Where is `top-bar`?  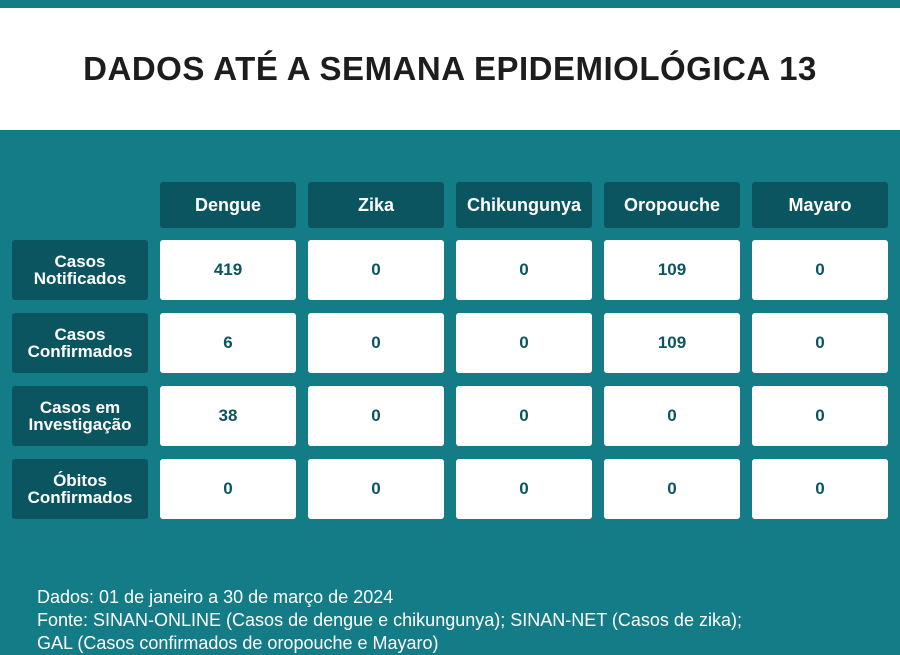
top-bar is located at coordinates (450, 4).